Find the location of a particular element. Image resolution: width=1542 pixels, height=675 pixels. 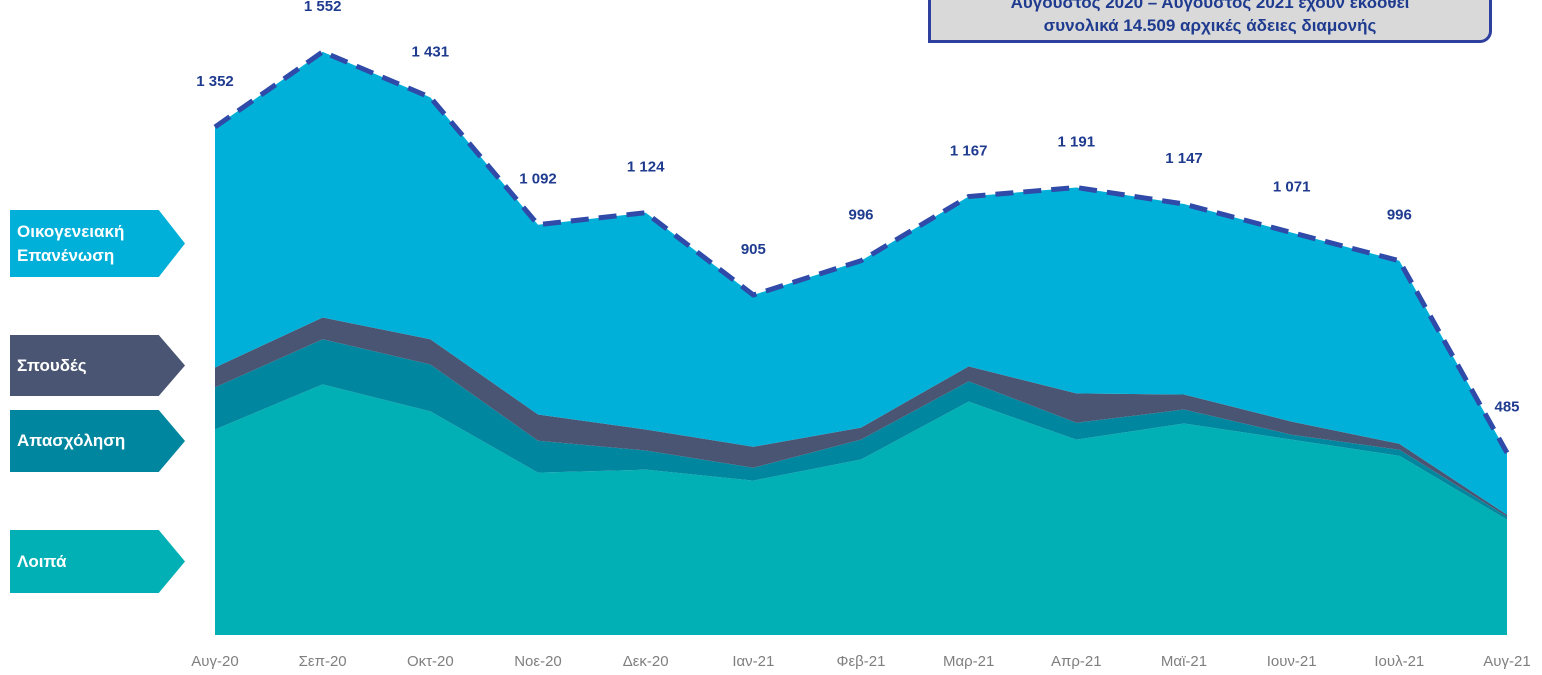

data-label: 1 191 is located at coordinates (1077, 141).